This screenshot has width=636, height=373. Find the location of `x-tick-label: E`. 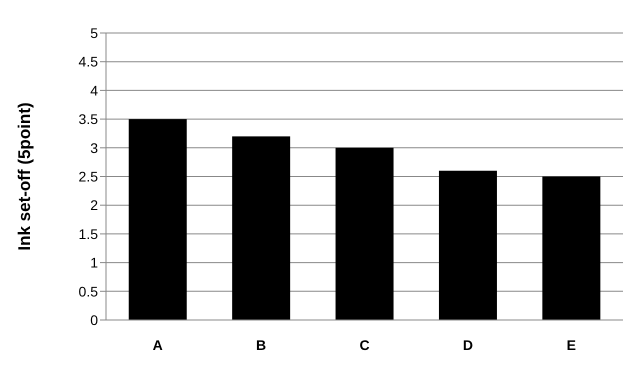

x-tick-label: E is located at coordinates (571, 344).